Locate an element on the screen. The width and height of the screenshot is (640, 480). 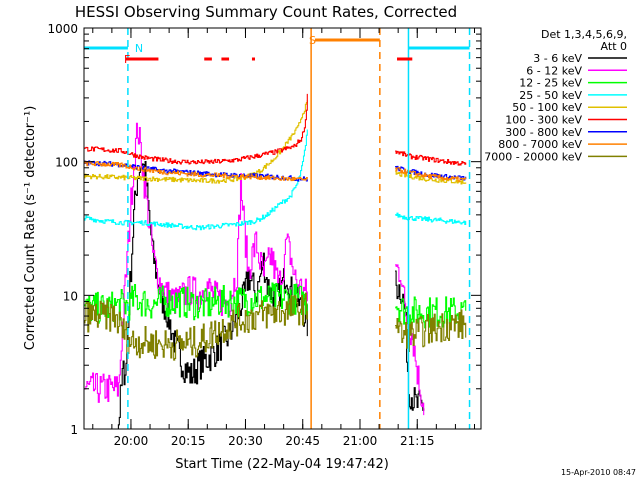
legend-entry: 3 - 6 keV is located at coordinates (557, 58).